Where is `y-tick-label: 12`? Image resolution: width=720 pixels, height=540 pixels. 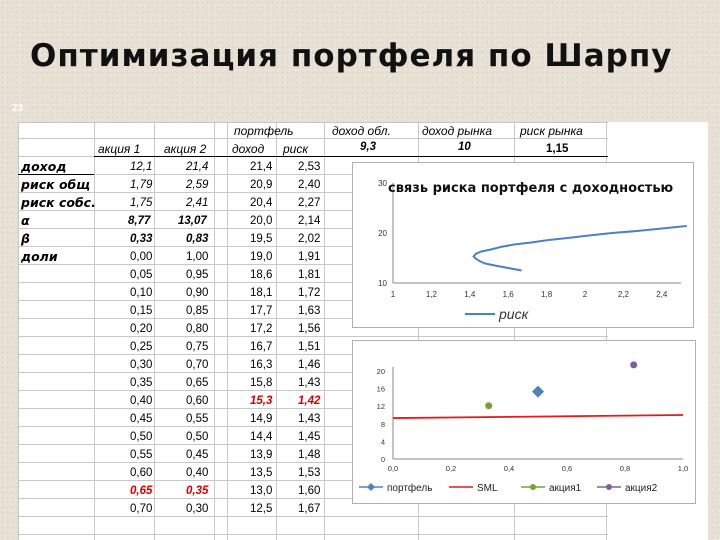 y-tick-label: 12 is located at coordinates (381, 406).